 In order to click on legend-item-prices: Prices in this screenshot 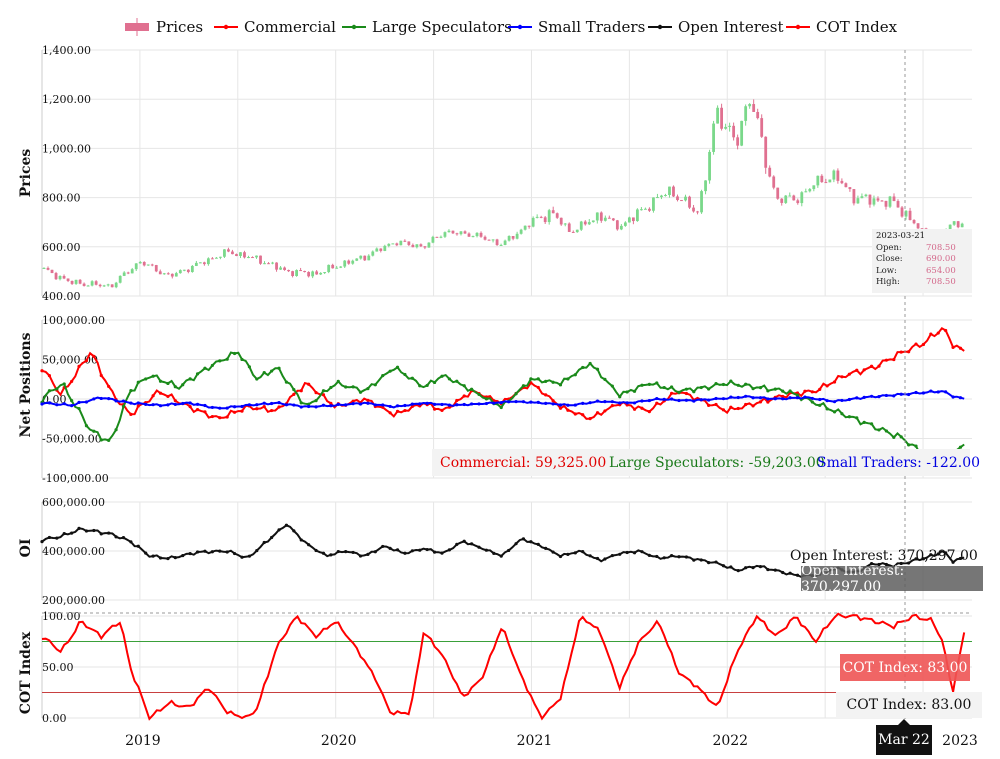, I will do `click(163, 27)`.